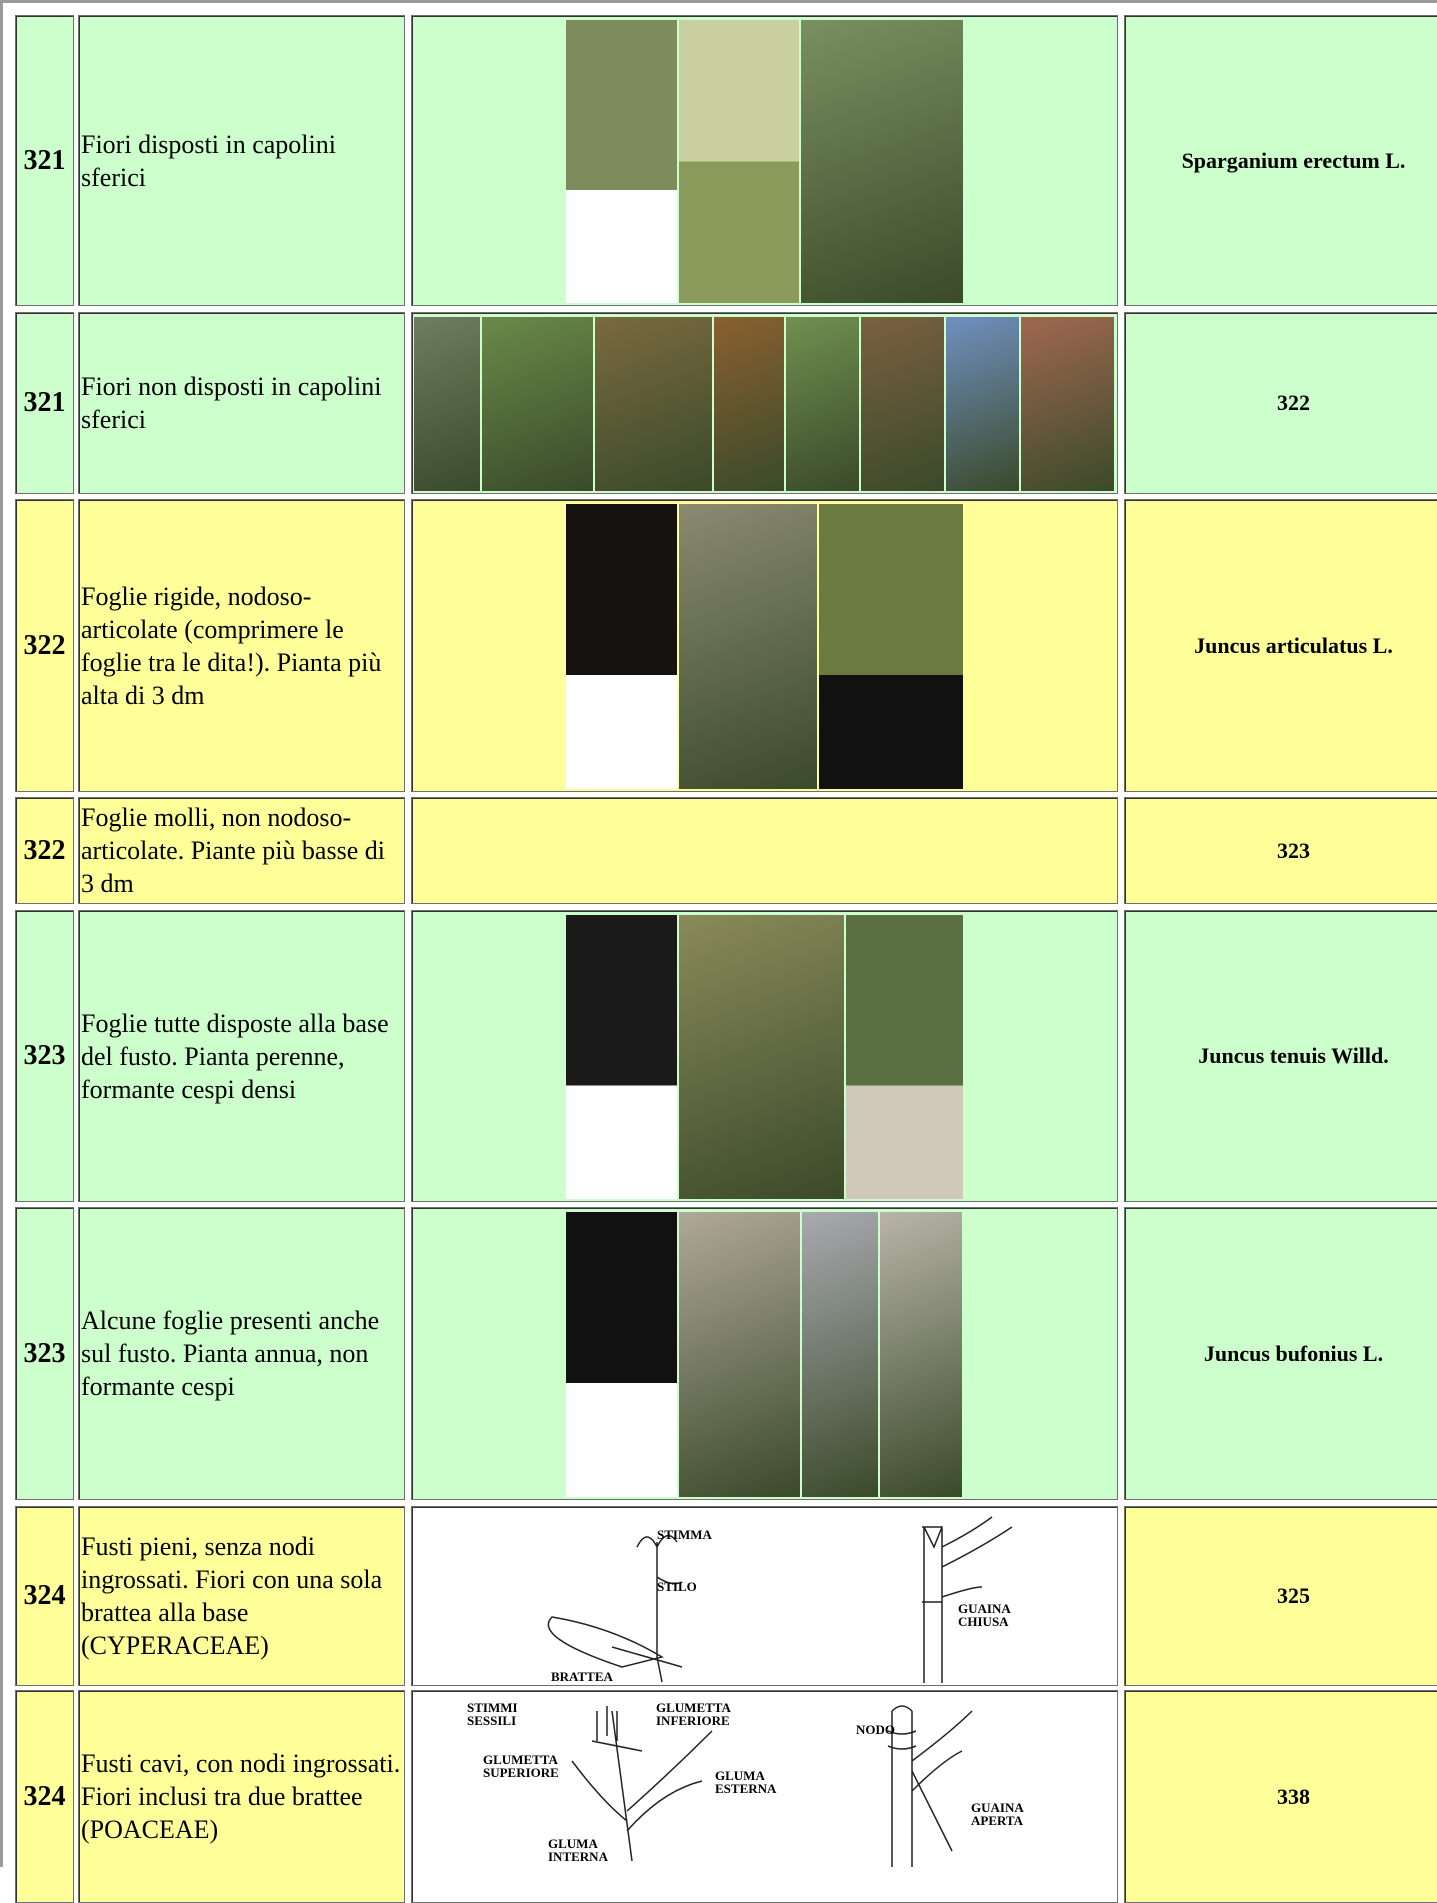 Image resolution: width=1437 pixels, height=1903 pixels. Describe the element at coordinates (1280, 160) in the screenshot. I see `result: Sparganium erectum L.` at that location.